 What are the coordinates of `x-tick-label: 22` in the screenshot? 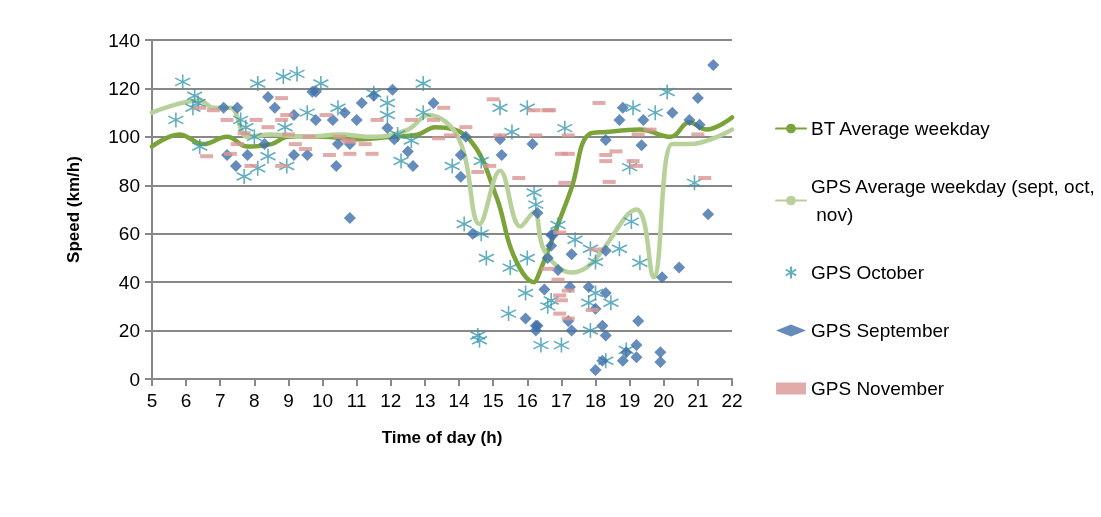 It's located at (732, 400).